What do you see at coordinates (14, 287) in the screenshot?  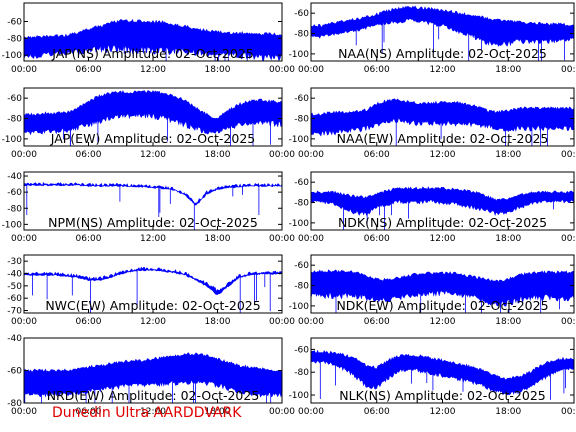 I see `y-tick-label: -50` at bounding box center [14, 287].